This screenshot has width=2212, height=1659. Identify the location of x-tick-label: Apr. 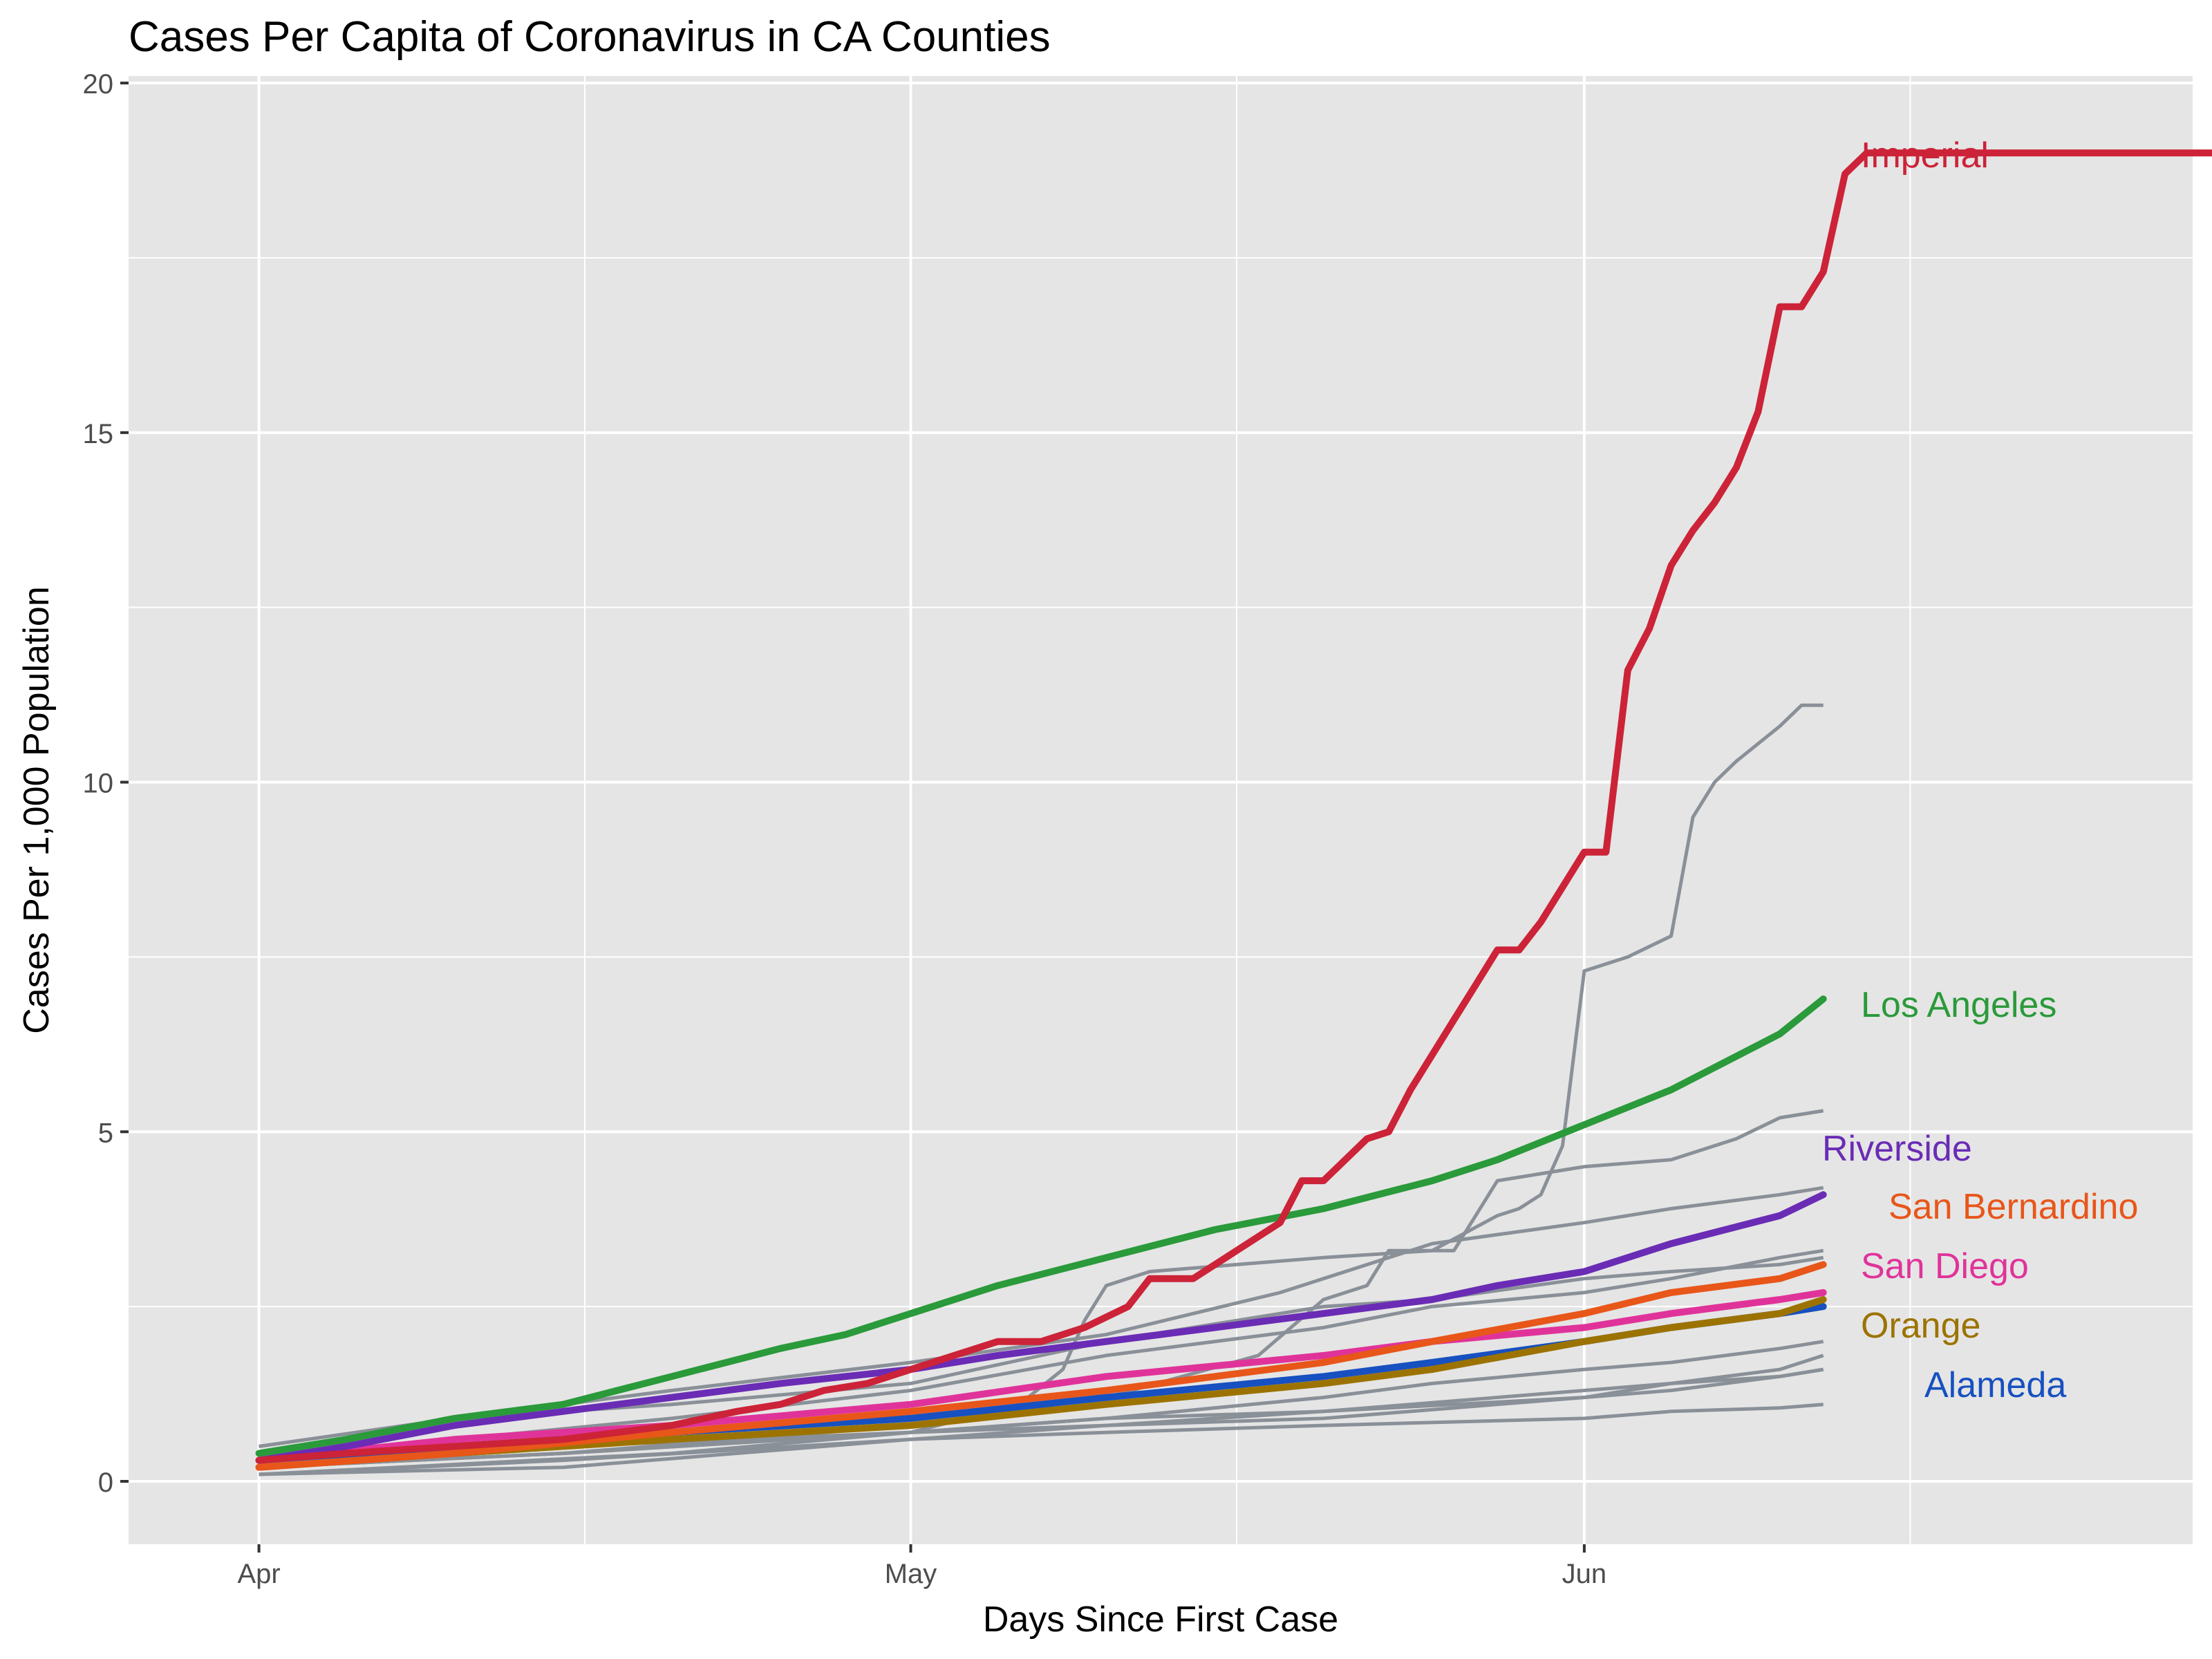
(258, 1574).